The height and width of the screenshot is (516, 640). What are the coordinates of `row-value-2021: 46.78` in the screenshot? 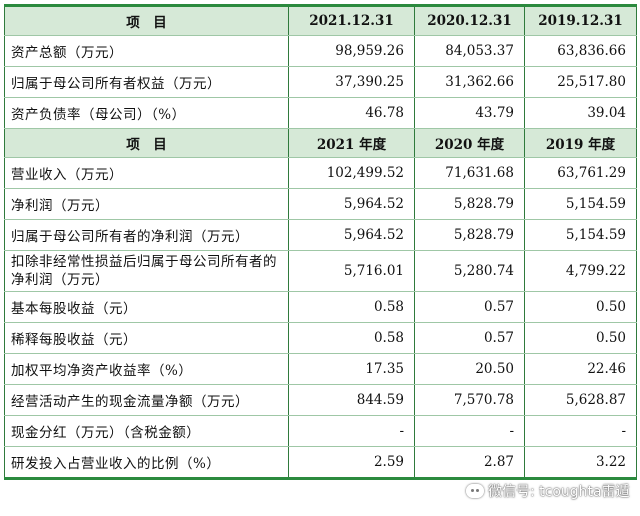 It's located at (351, 113).